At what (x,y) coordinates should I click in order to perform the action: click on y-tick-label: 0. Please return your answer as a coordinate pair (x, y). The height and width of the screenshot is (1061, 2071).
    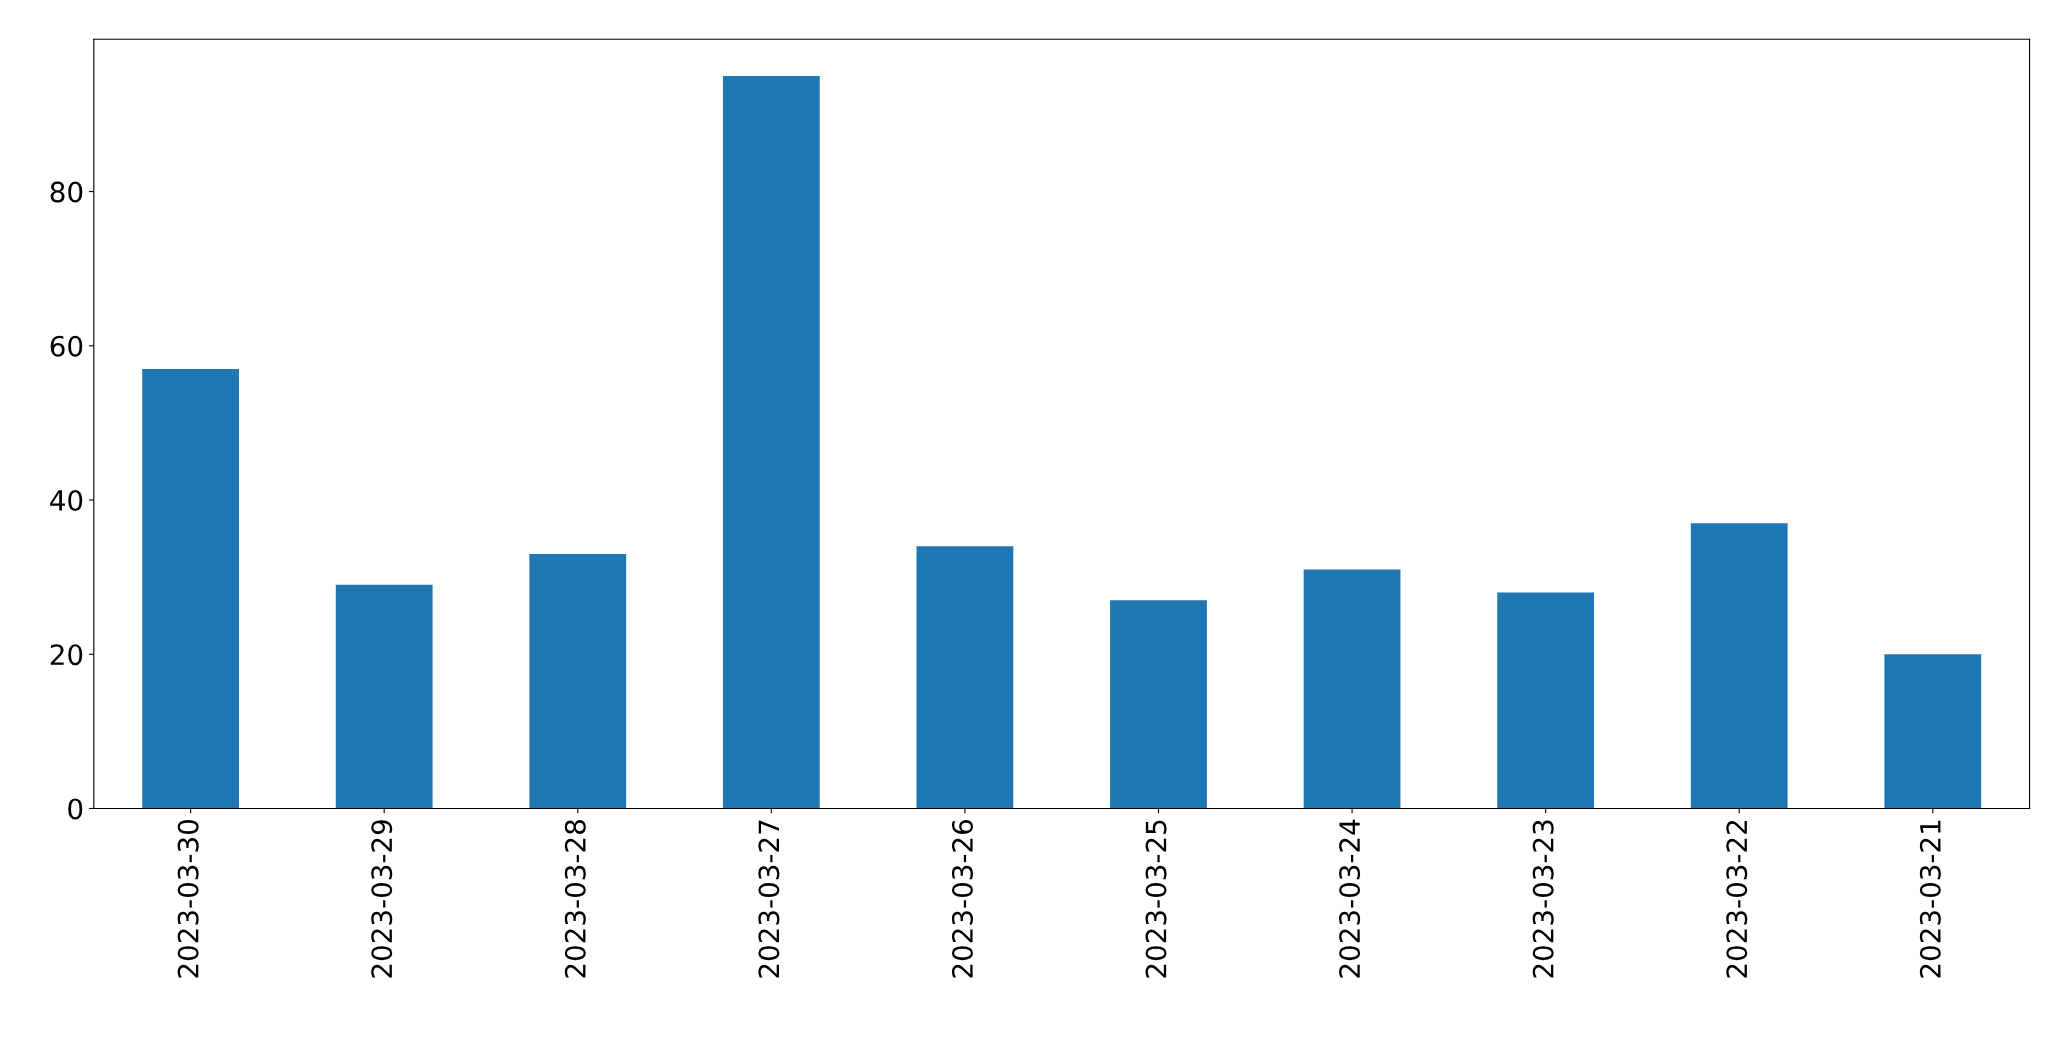
    Looking at the image, I should click on (75, 809).